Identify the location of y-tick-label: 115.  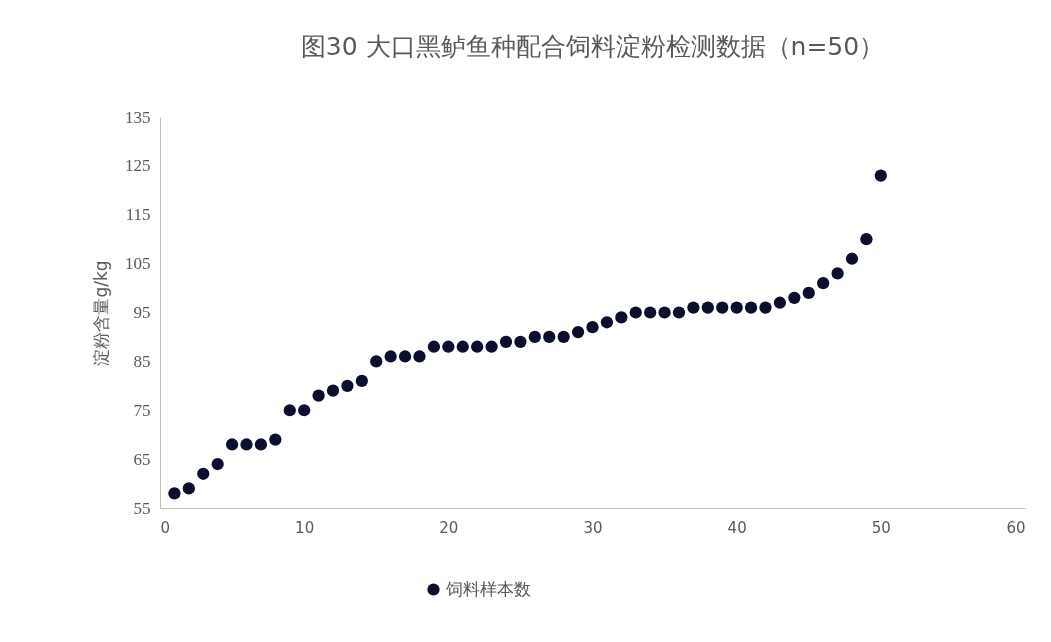
(138, 215).